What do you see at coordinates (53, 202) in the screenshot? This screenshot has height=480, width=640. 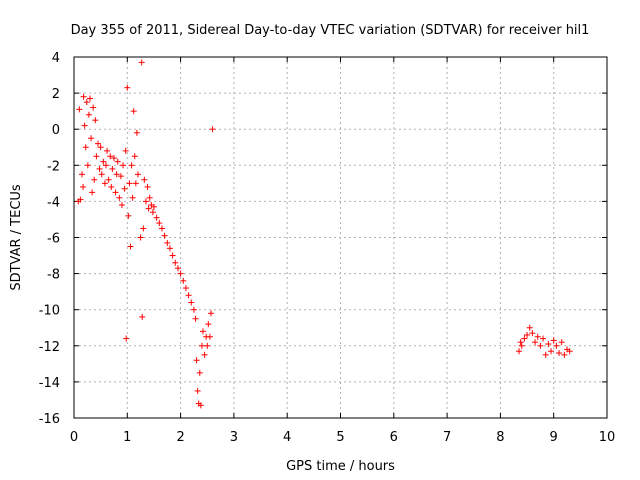 I see `y-tick-label: -4` at bounding box center [53, 202].